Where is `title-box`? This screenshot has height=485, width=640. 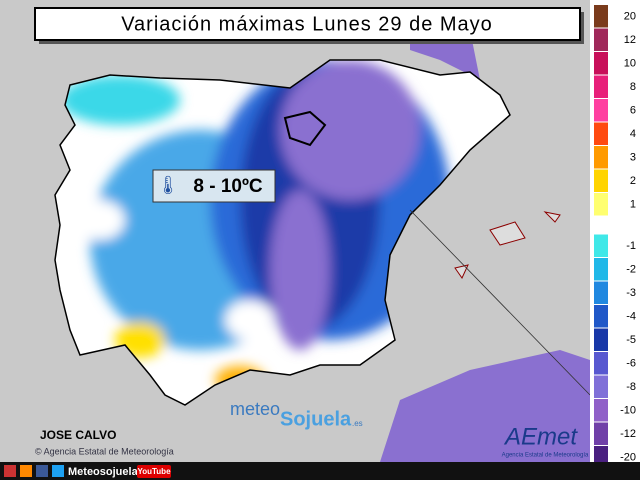 title-box is located at coordinates (307, 24).